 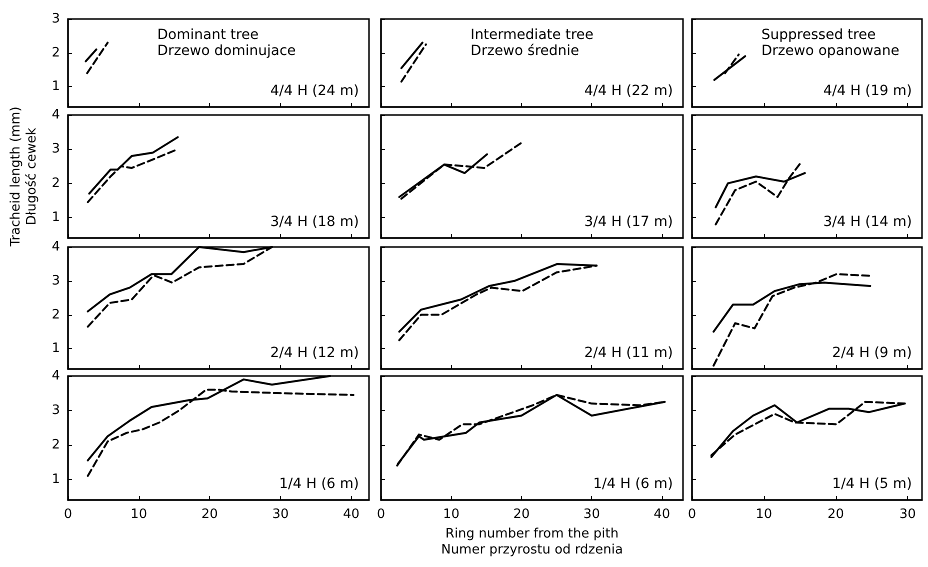 What do you see at coordinates (867, 91) in the screenshot?
I see `annotation: 4/4 H (19 m)` at bounding box center [867, 91].